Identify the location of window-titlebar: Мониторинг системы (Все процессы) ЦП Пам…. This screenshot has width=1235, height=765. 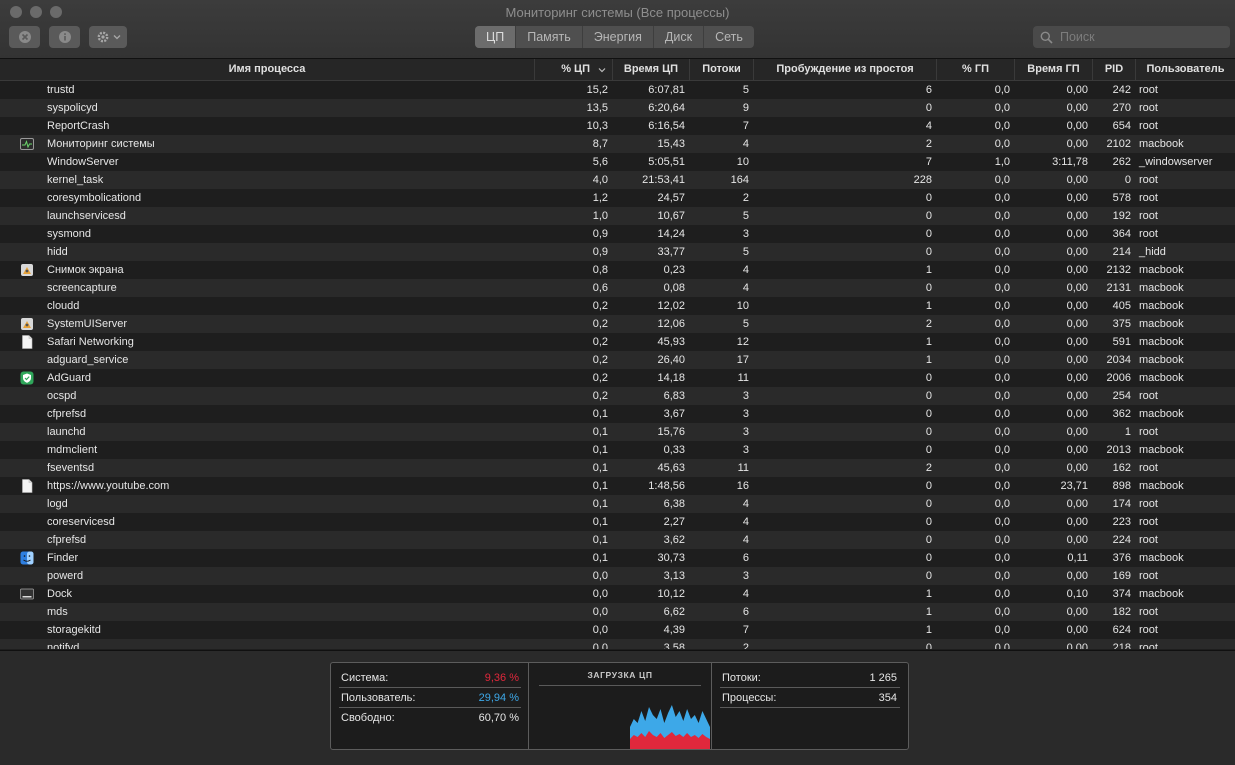
(617, 29).